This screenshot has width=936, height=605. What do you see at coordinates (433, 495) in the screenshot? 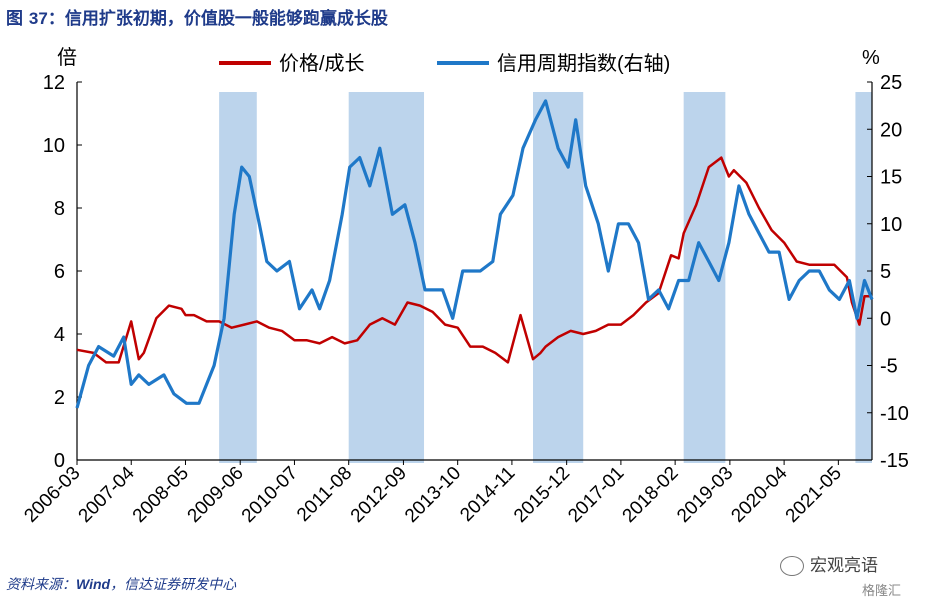
I see `x-tick-label: 2013-10` at bounding box center [433, 495].